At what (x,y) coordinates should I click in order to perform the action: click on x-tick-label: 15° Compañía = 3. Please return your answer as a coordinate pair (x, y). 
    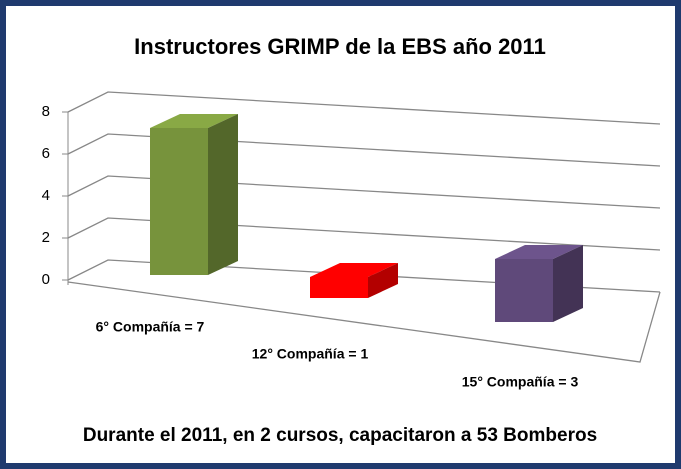
    Looking at the image, I should click on (520, 382).